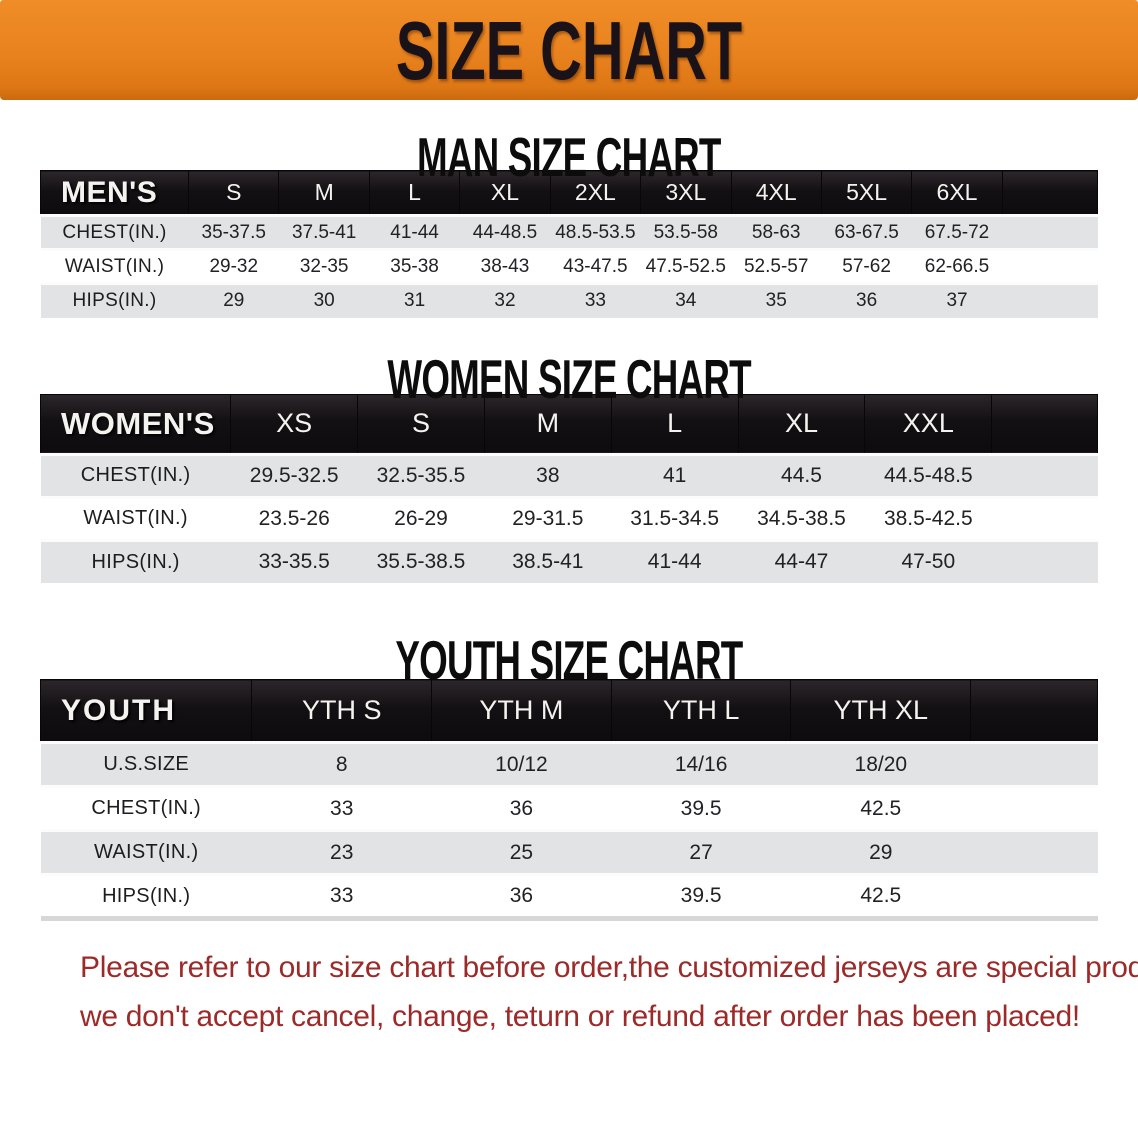  I want to click on table-row: HIPS(IN.) 33 36 39.5 42.5, so click(569, 896).